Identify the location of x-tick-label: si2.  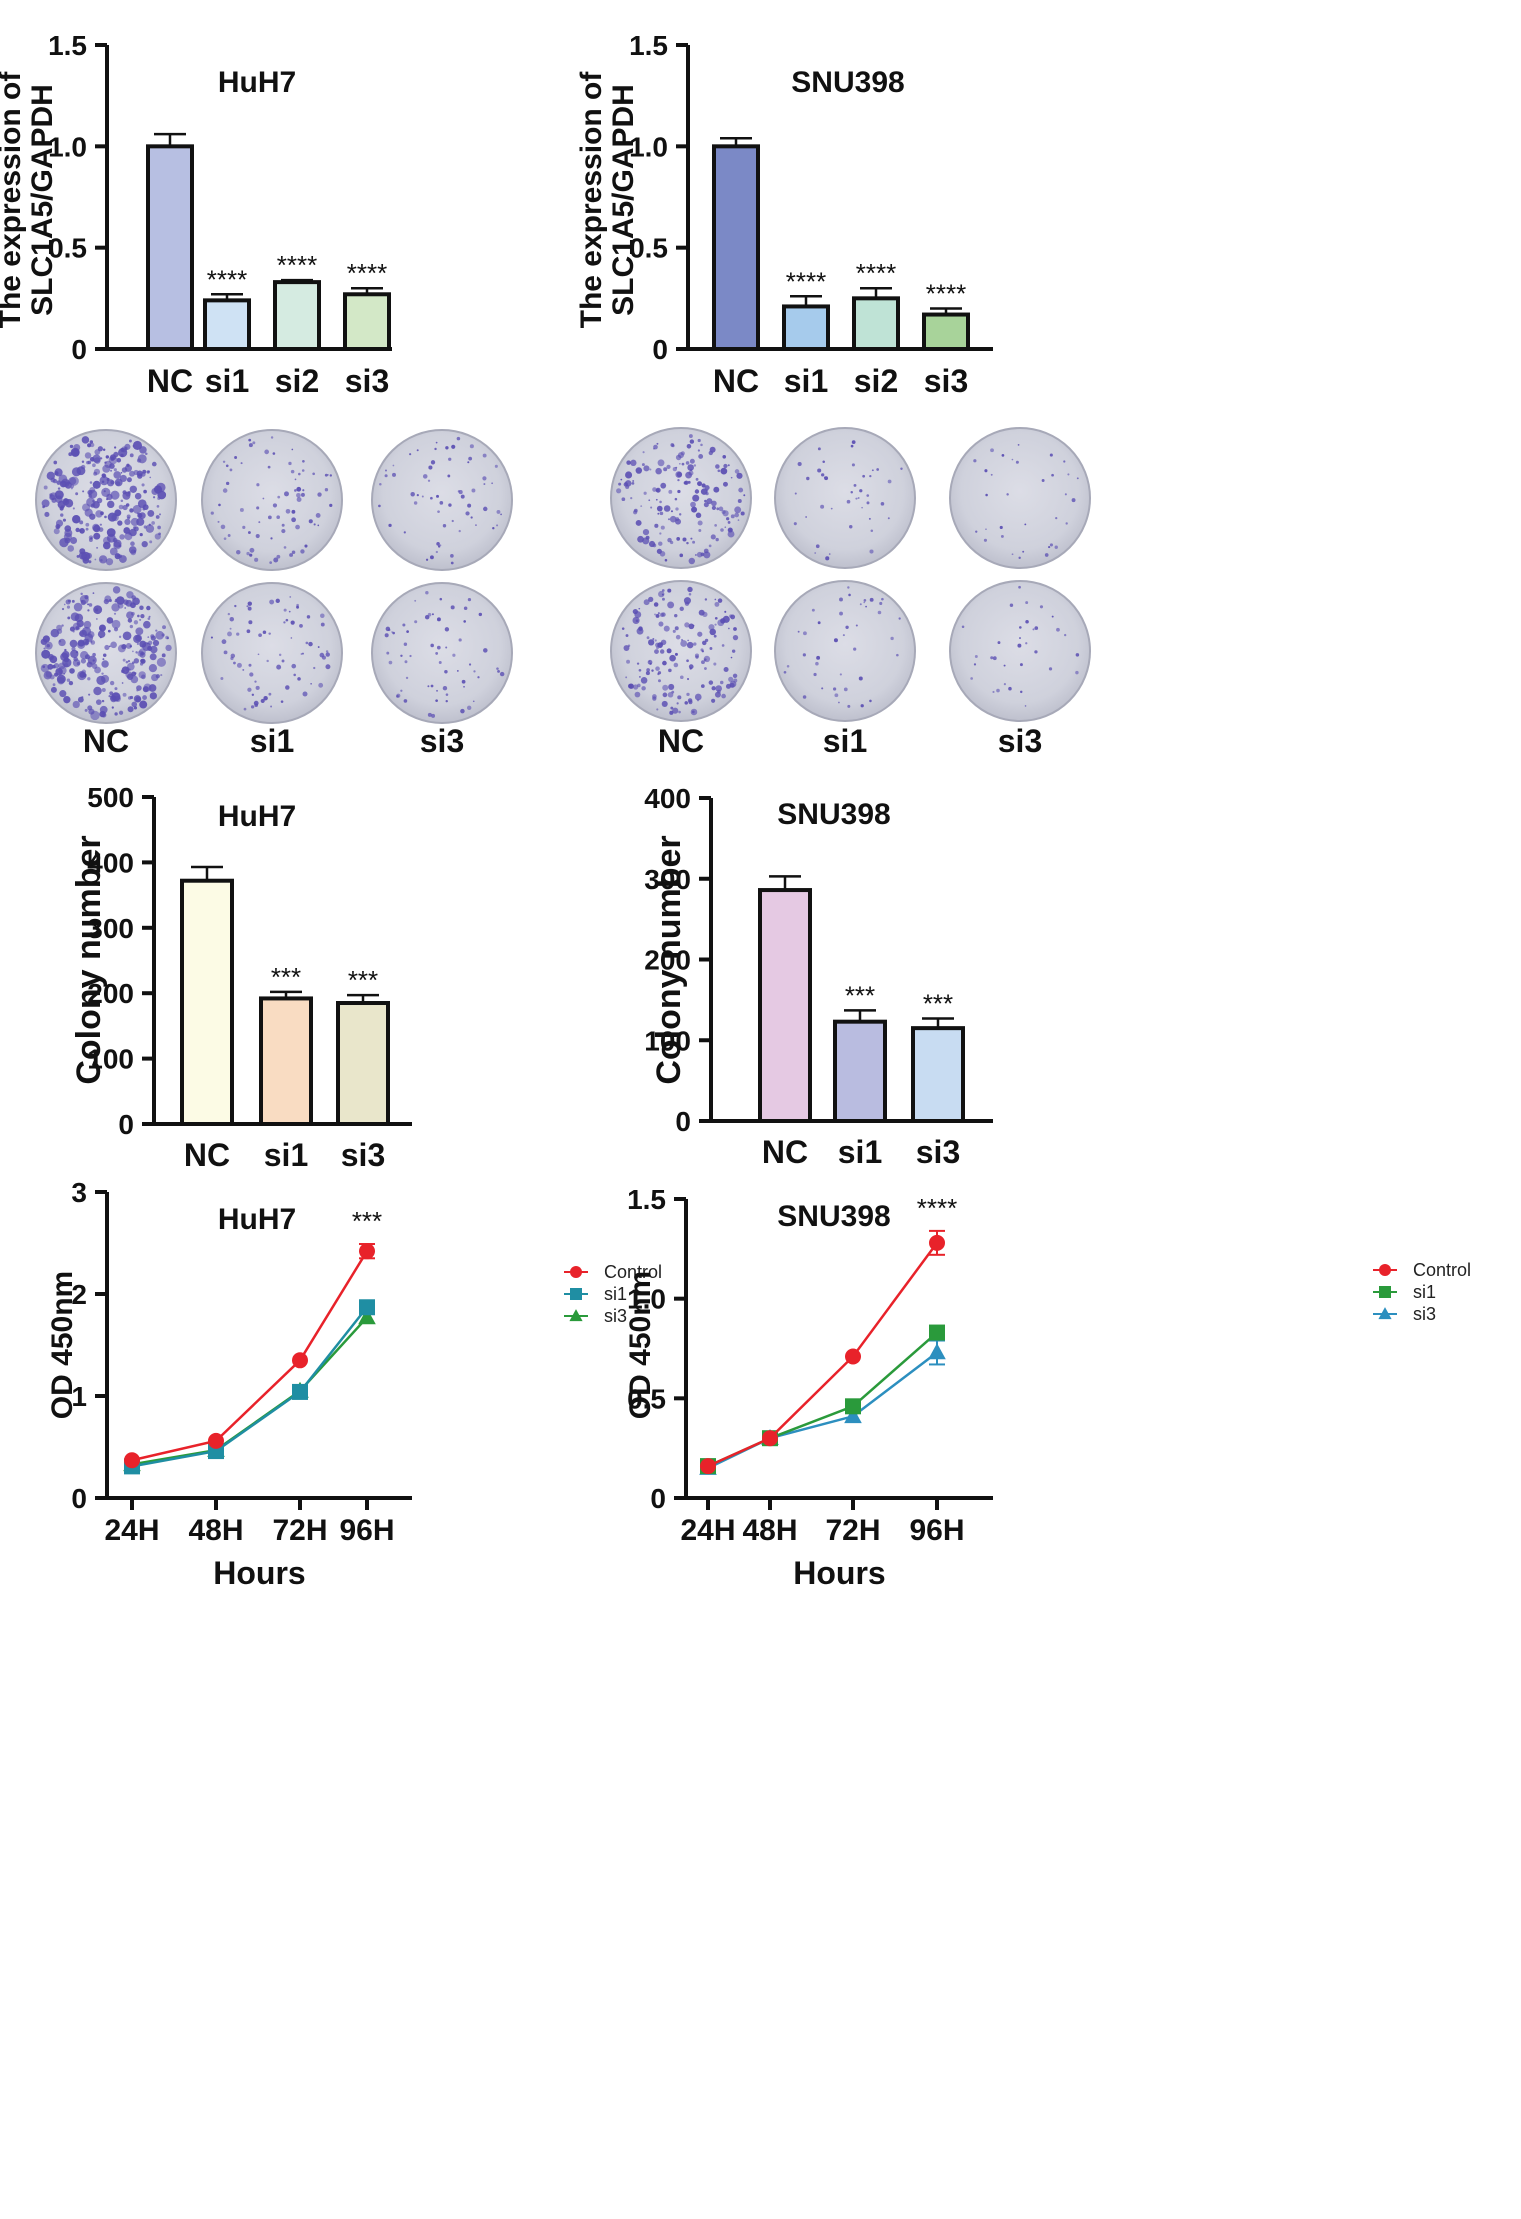
(297, 381).